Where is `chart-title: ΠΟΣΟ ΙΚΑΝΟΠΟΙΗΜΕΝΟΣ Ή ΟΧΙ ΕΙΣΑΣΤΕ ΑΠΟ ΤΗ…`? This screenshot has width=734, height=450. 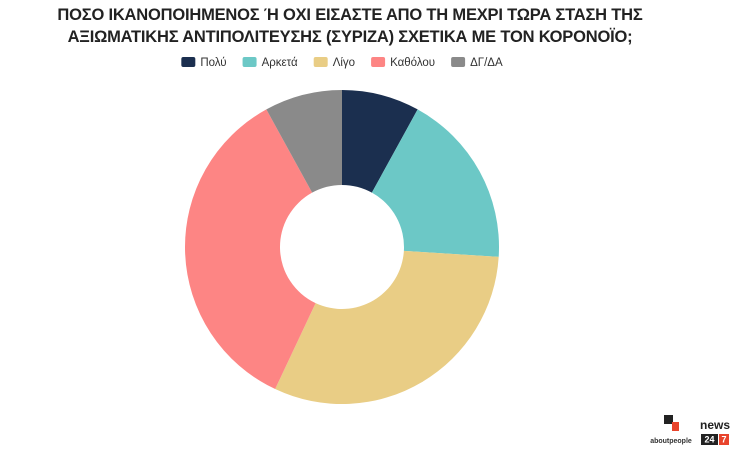 chart-title: ΠΟΣΟ ΙΚΑΝΟΠΟΙΗΜΕΝΟΣ Ή ΟΧΙ ΕΙΣΑΣΤΕ ΑΠΟ ΤΗ… is located at coordinates (350, 26).